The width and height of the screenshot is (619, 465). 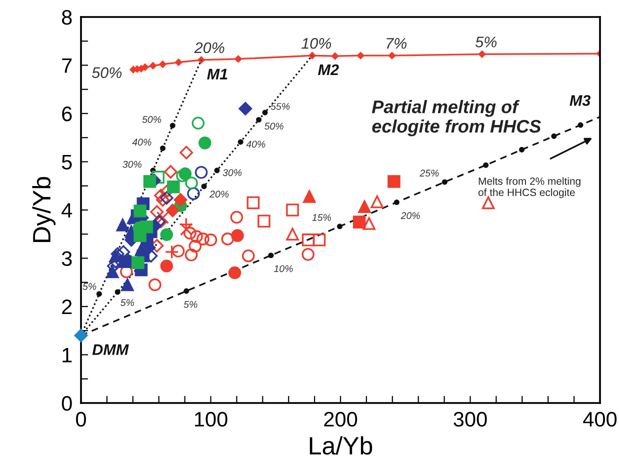 What do you see at coordinates (341, 419) in the screenshot?
I see `x-tick-label: 200` at bounding box center [341, 419].